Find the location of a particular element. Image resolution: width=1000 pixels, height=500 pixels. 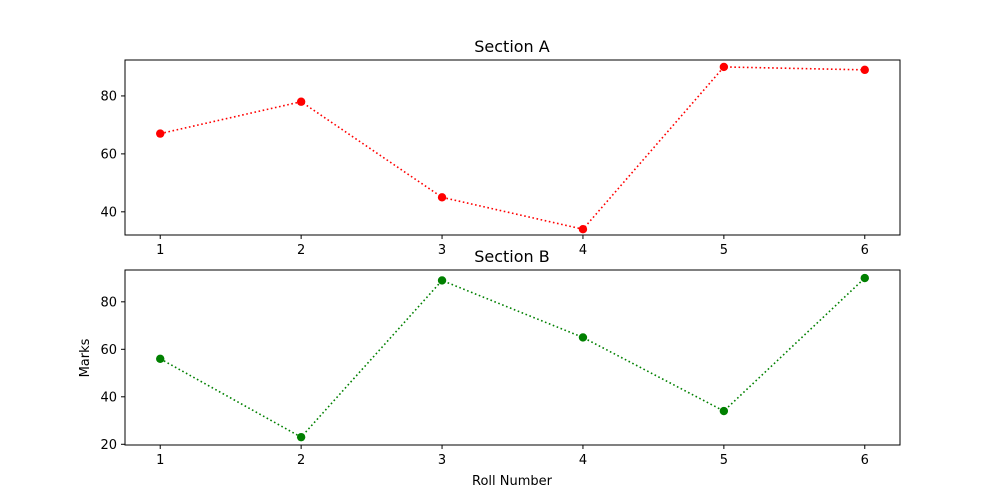

x-axis-section-b: 1 2 3 4 5 6 is located at coordinates (512, 456).